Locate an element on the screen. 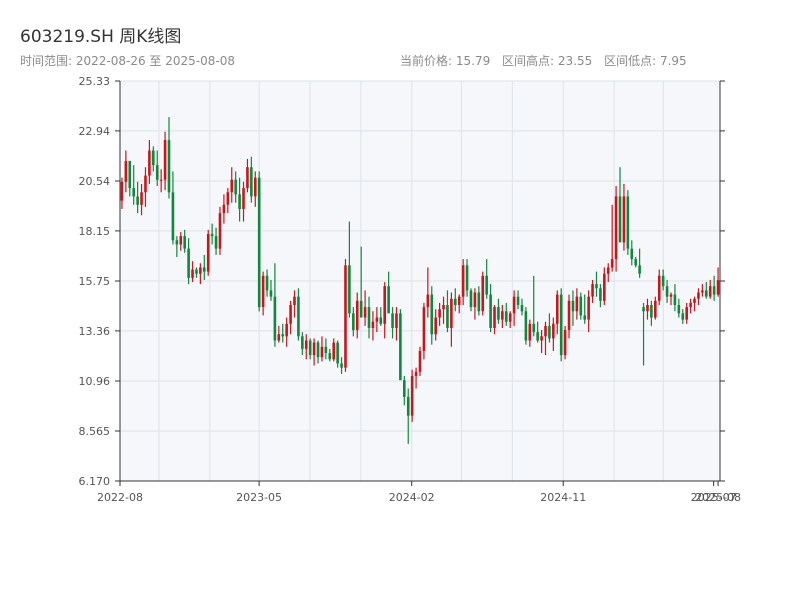  x-tick-label: 2024-11 is located at coordinates (563, 497).